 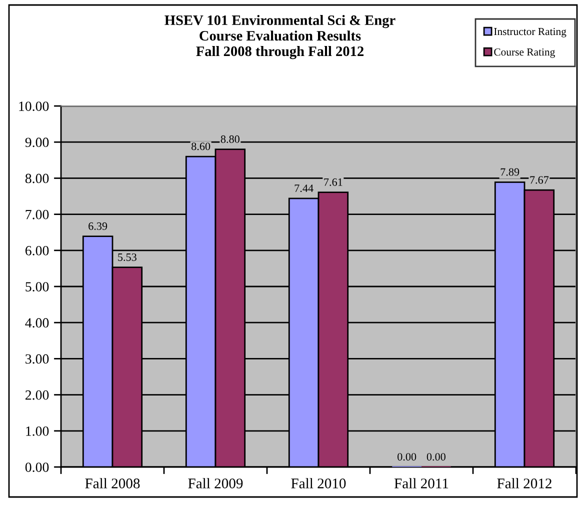 I want to click on data-label: 7.44, so click(x=304, y=188).